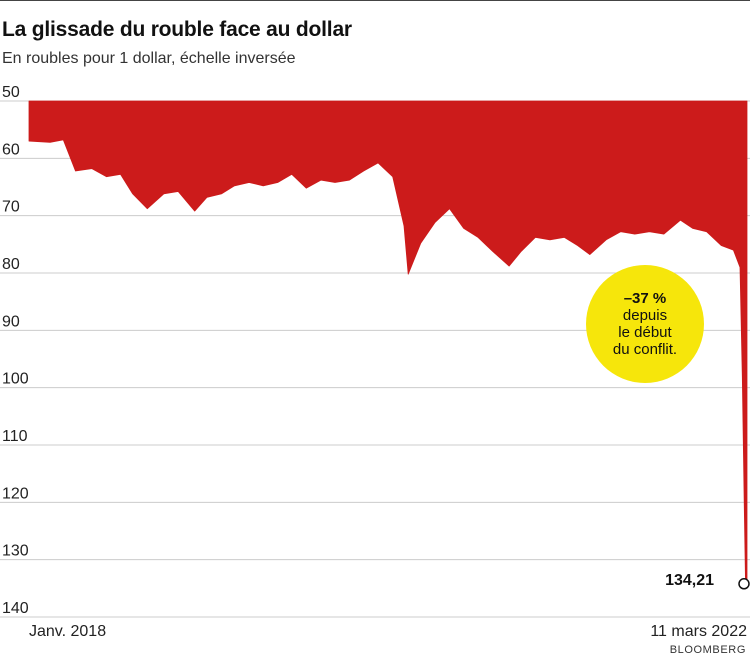 The image size is (750, 662). Describe the element at coordinates (689, 580) in the screenshot. I see `last-value-label: 134,21` at that location.